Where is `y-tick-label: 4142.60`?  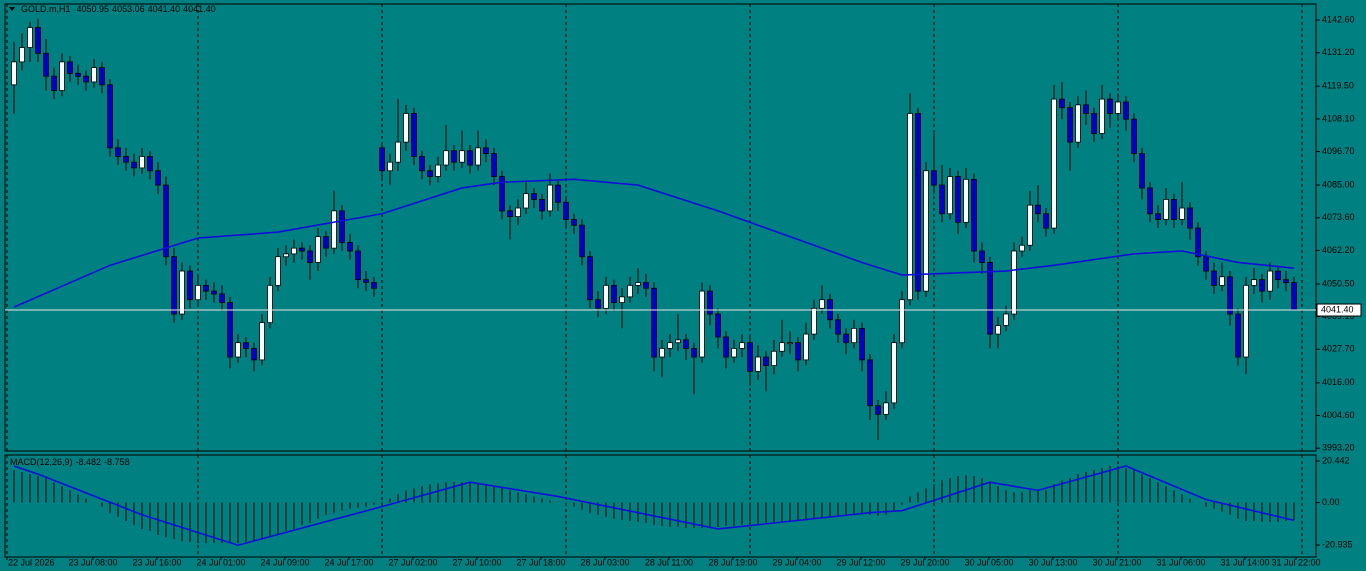 y-tick-label: 4142.60 is located at coordinates (1338, 19).